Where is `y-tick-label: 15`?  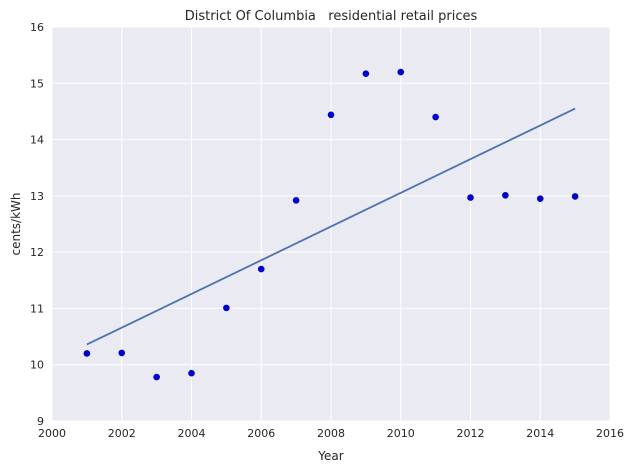
y-tick-label: 15 is located at coordinates (37, 83).